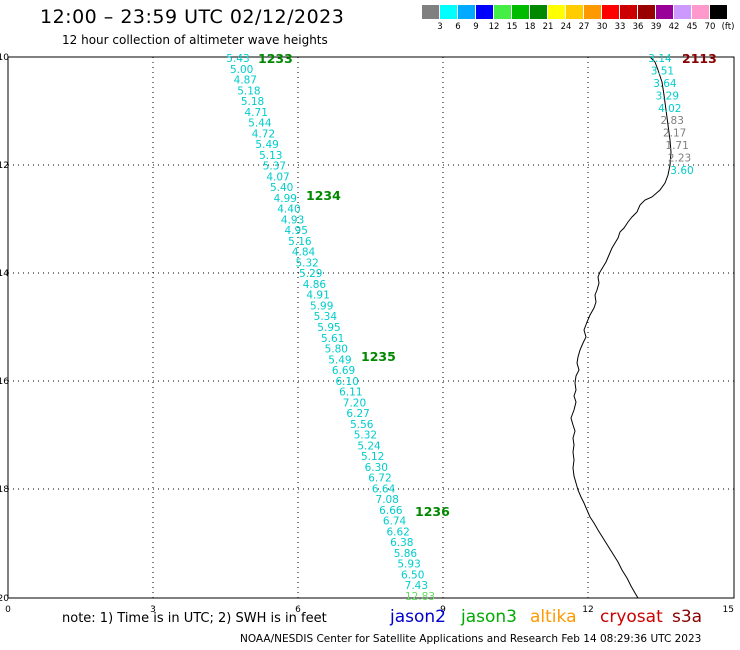  What do you see at coordinates (8, 610) in the screenshot?
I see `x-tick-label: 0` at bounding box center [8, 610].